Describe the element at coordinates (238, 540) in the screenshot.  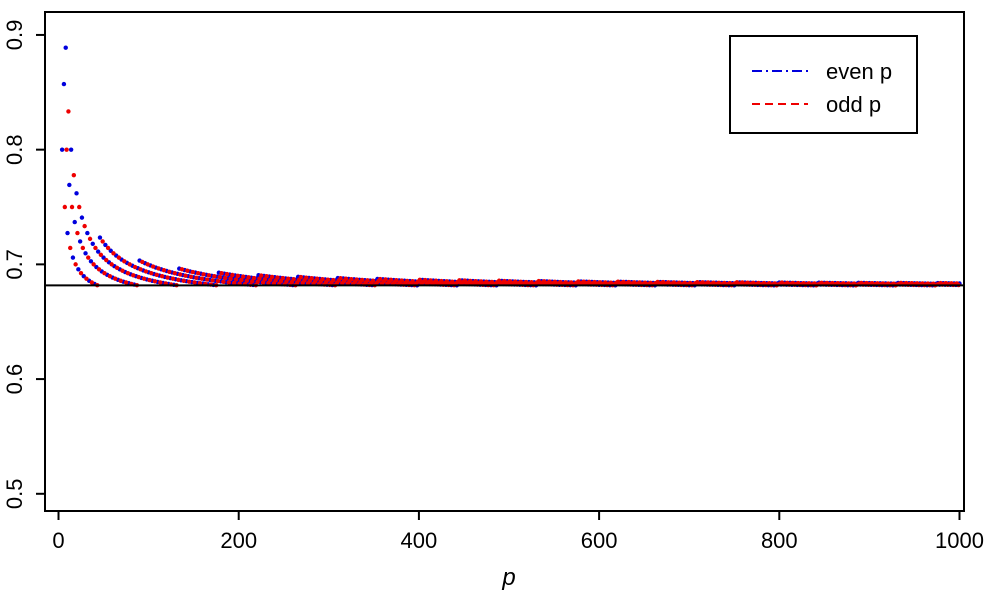
I see `x-tick-label: 200` at that location.